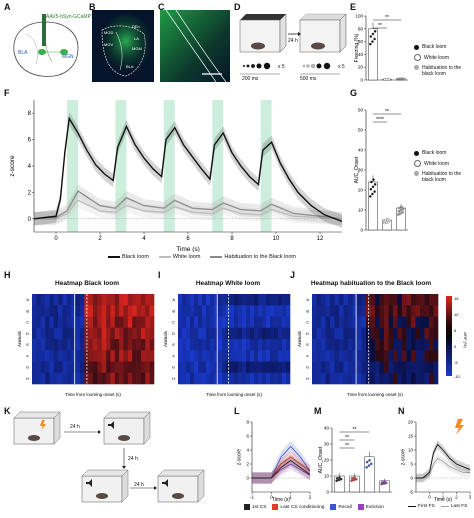 This screenshot has width=474, height=518. I want to click on row-label-1: B, so click(27, 310).